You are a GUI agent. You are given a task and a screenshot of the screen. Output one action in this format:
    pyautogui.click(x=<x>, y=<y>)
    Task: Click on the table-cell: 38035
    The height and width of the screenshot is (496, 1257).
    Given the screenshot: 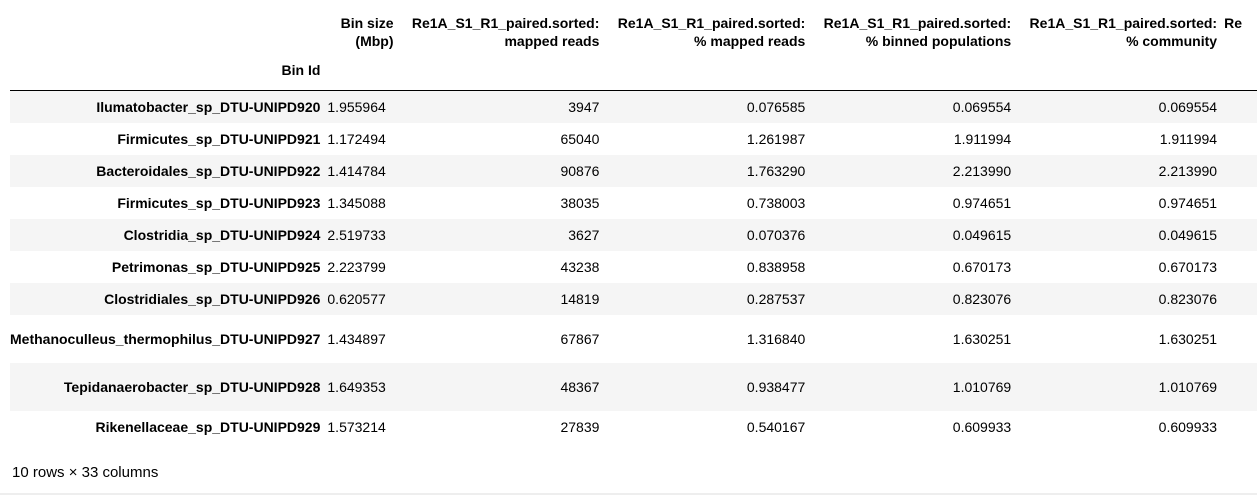 What is the action you would take?
    pyautogui.click(x=580, y=203)
    